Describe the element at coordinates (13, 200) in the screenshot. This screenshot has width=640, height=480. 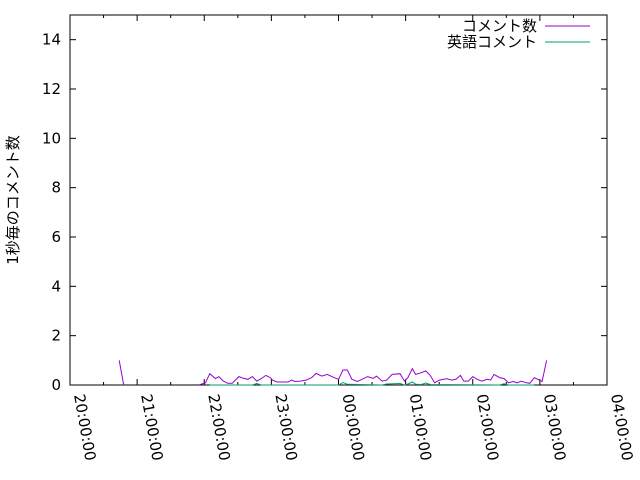
I see `y-axis-label: 1秒毎のコメント数` at that location.